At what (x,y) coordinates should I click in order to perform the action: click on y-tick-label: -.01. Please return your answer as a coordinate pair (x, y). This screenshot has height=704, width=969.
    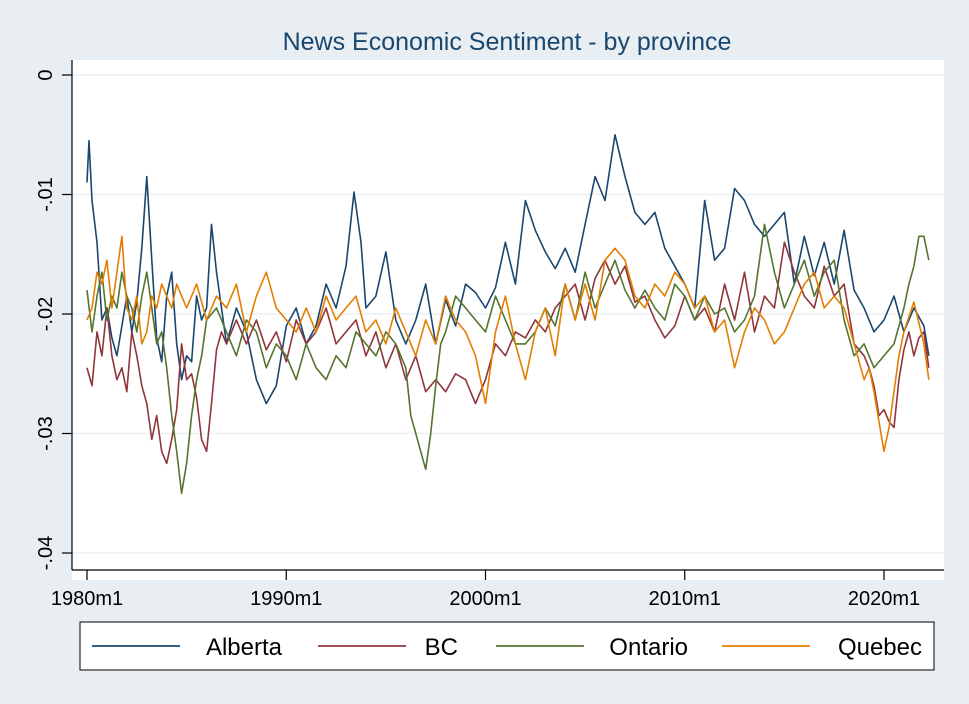
    Looking at the image, I should click on (46, 194).